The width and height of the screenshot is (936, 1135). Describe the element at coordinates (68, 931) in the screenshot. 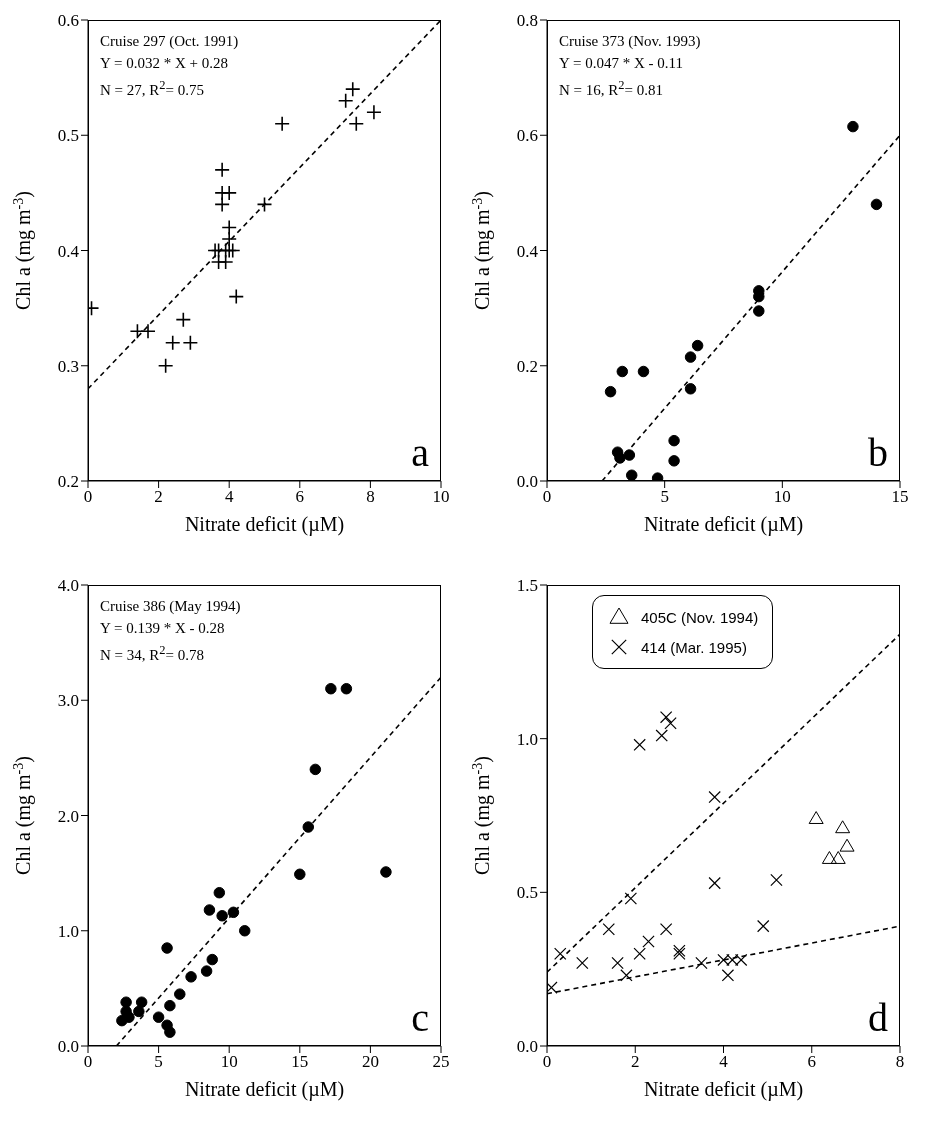

I see `y-tick-label: 1.0` at that location.